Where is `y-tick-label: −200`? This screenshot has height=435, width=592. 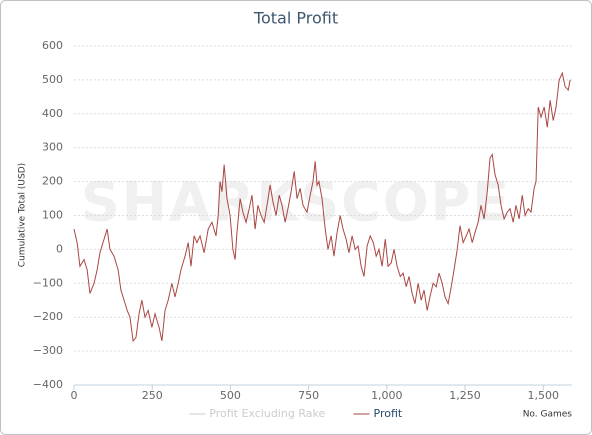 y-tick-label: −200 is located at coordinates (48, 316).